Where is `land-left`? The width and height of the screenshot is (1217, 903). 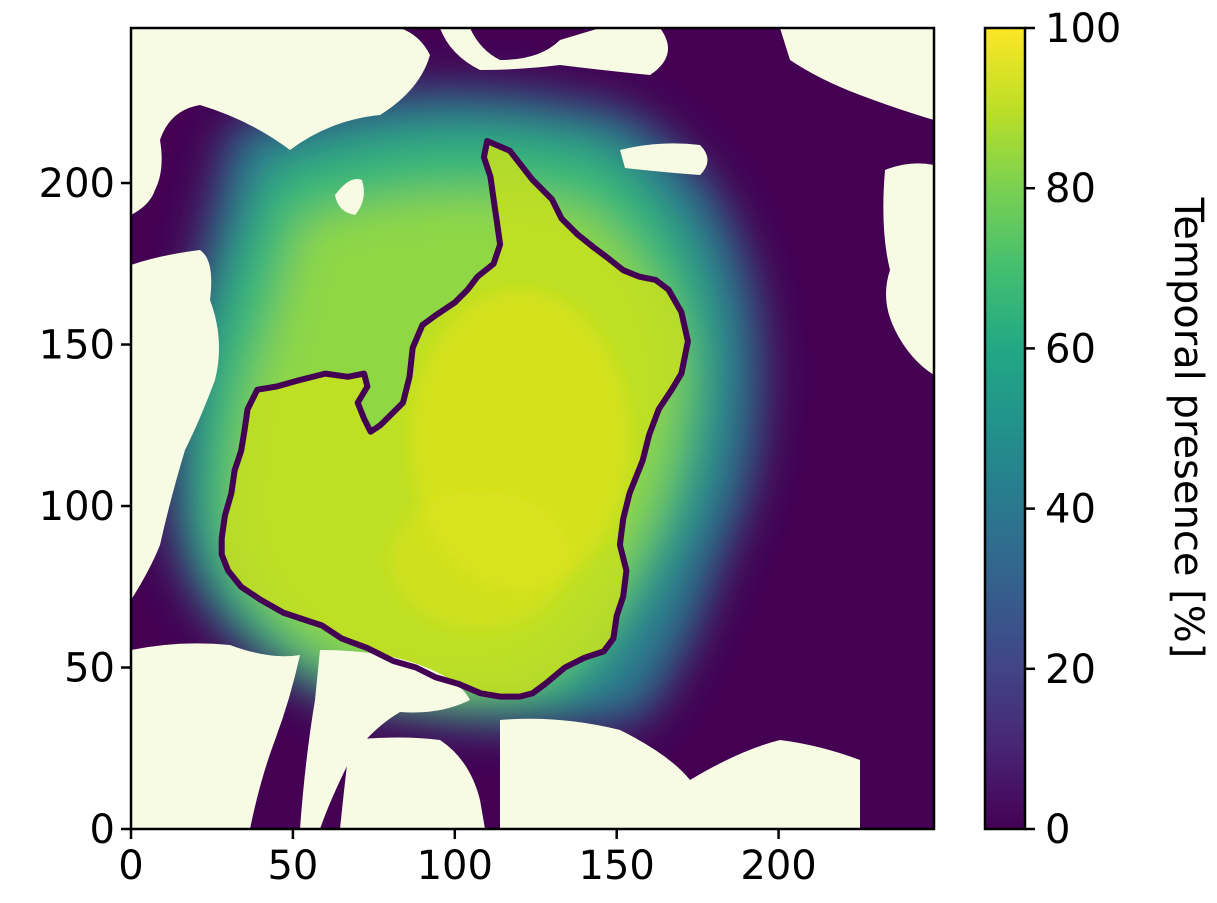
land-left is located at coordinates (175, 425).